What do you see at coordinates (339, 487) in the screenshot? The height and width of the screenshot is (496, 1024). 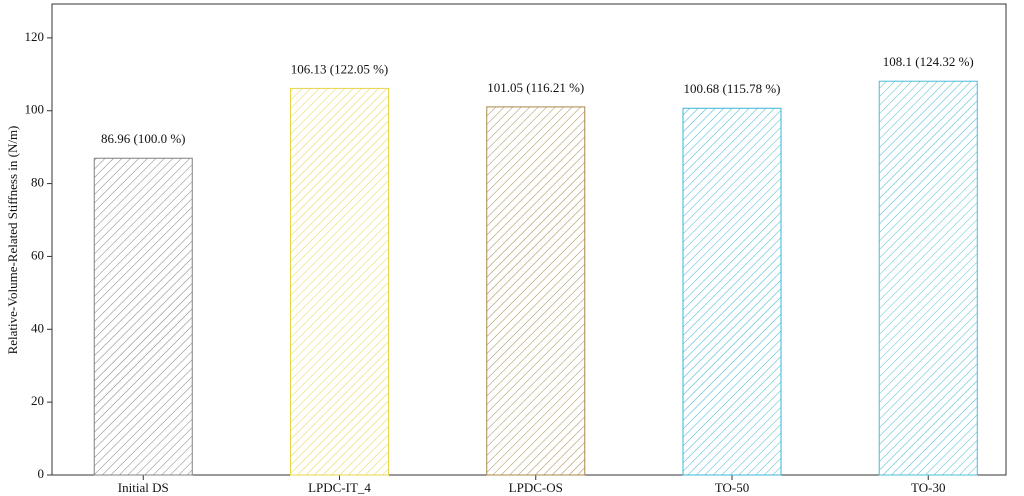 I see `x-tick-label: LPDC-IT_4` at bounding box center [339, 487].